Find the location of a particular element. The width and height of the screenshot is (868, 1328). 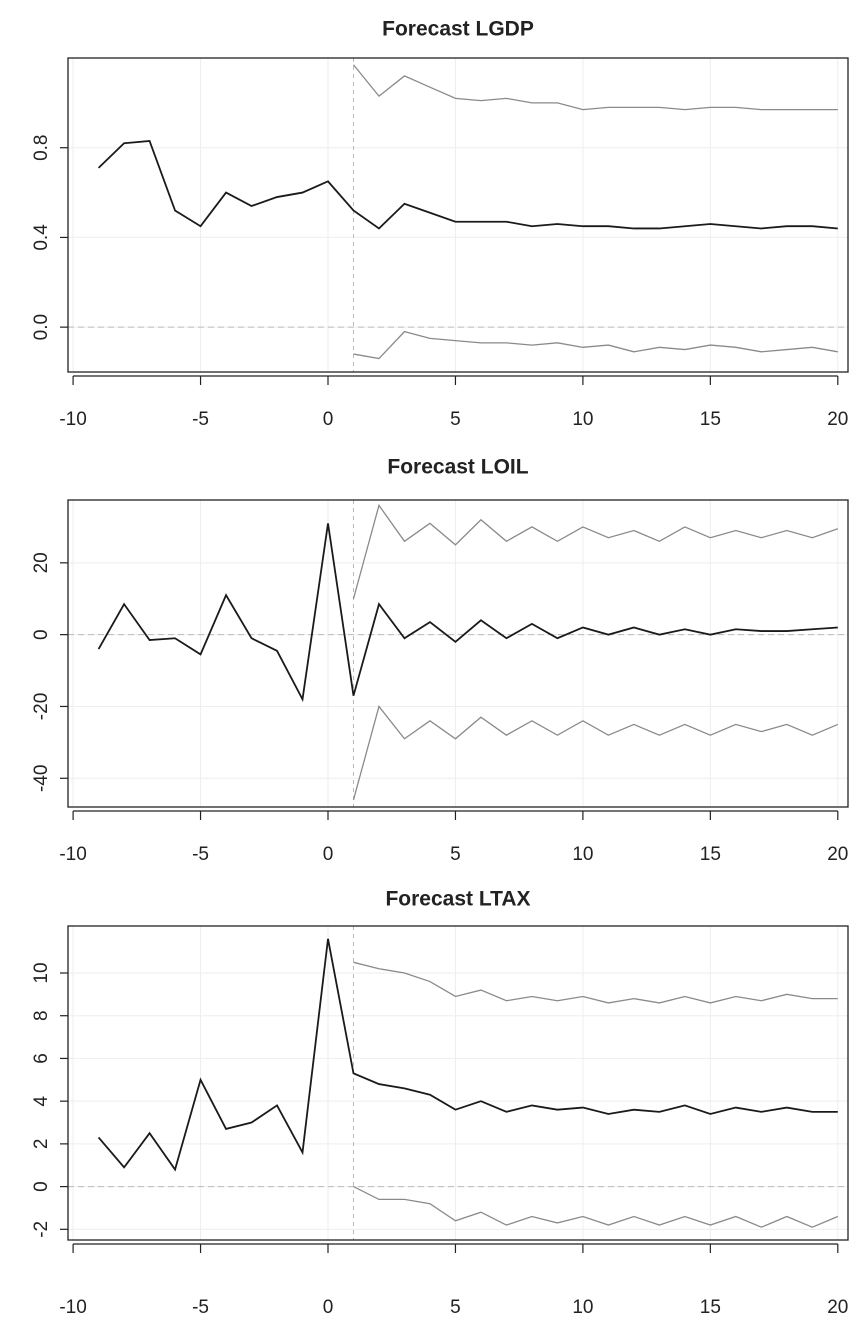

chart-title: Forecast LTAX is located at coordinates (457, 899).